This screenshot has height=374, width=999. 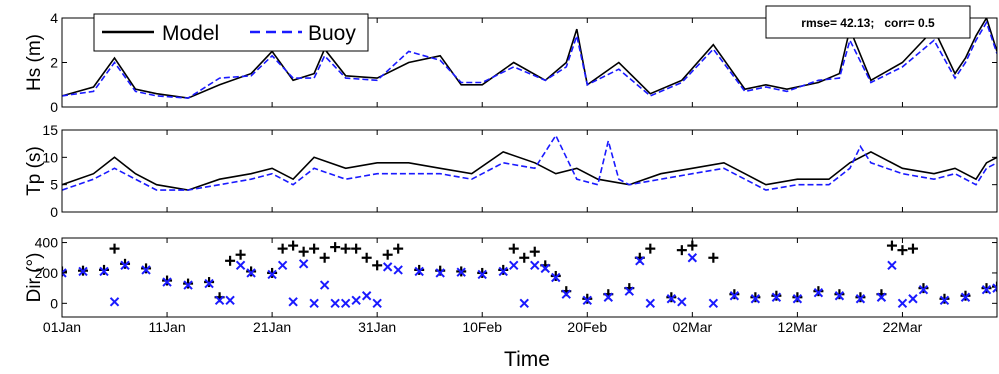 I want to click on legend: Model Buoy, so click(x=231, y=32).